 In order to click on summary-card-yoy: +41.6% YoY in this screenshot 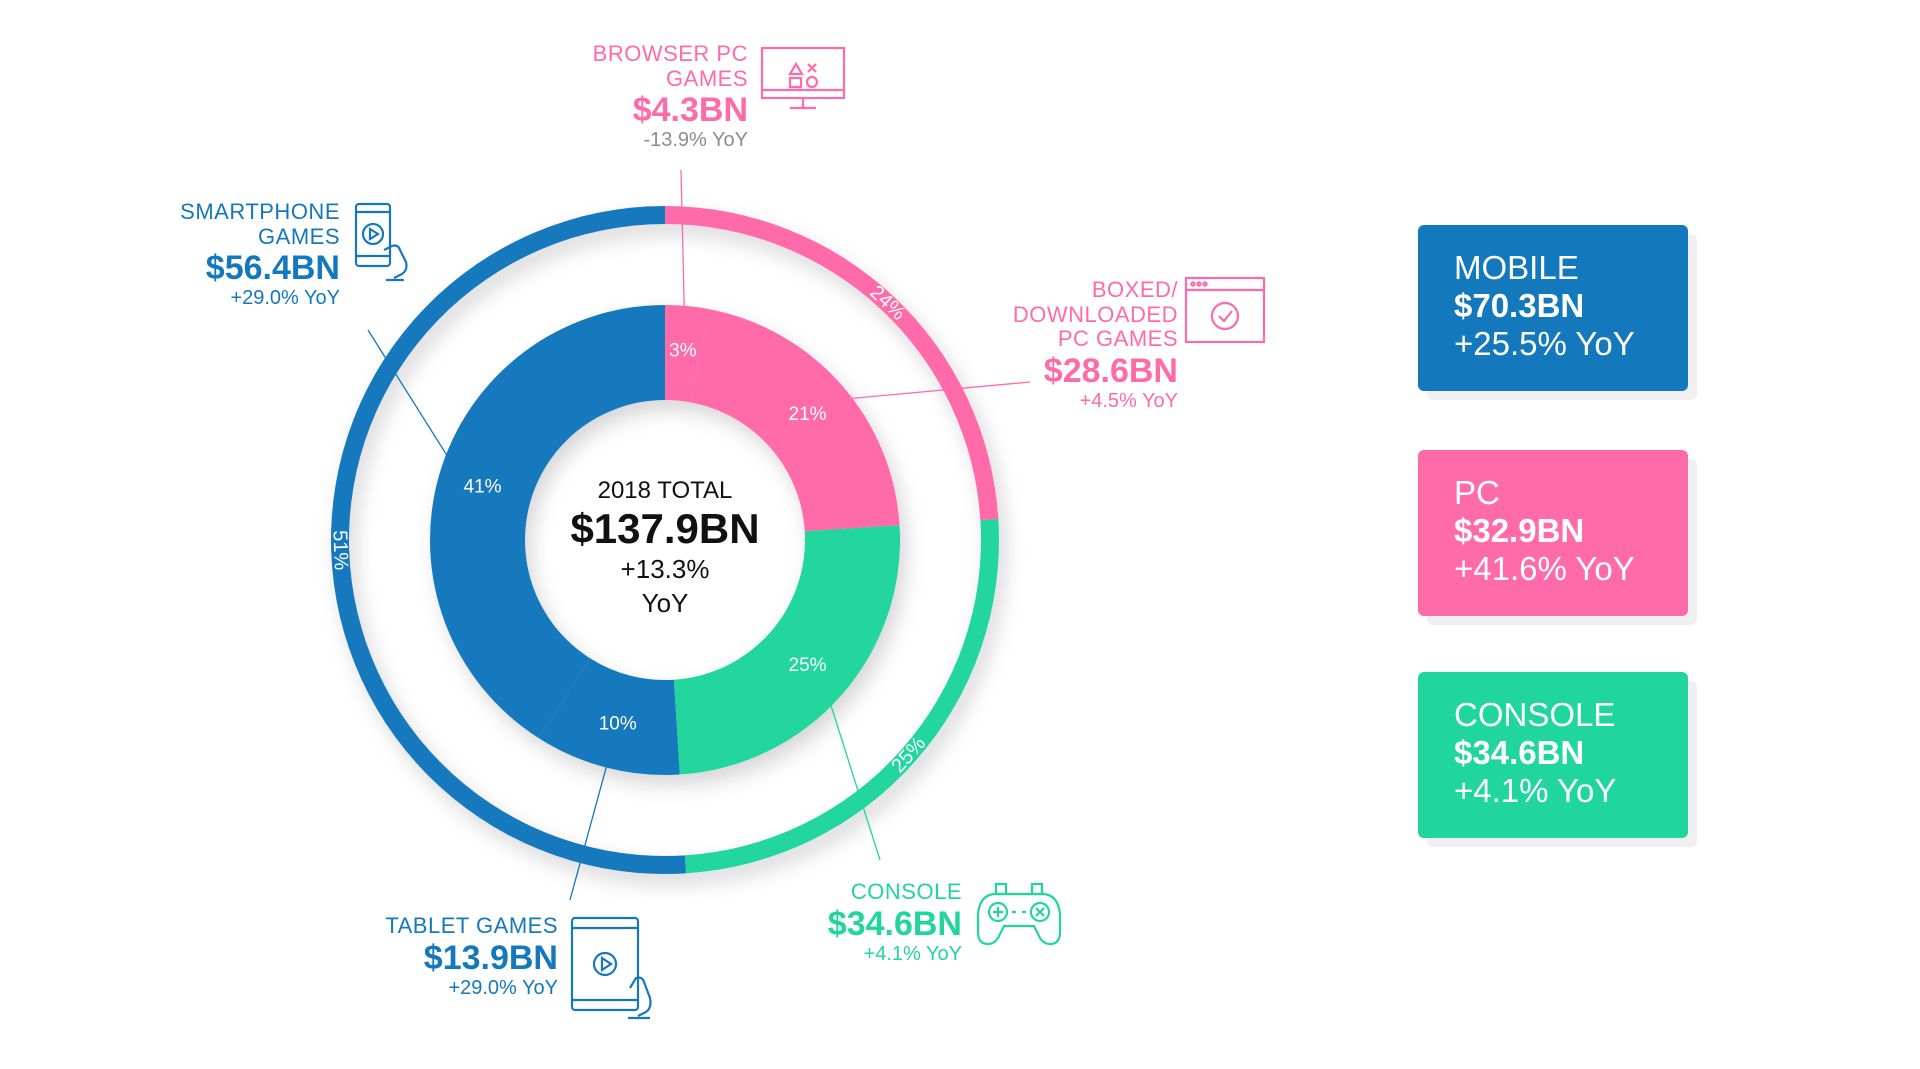, I will do `click(1544, 568)`.